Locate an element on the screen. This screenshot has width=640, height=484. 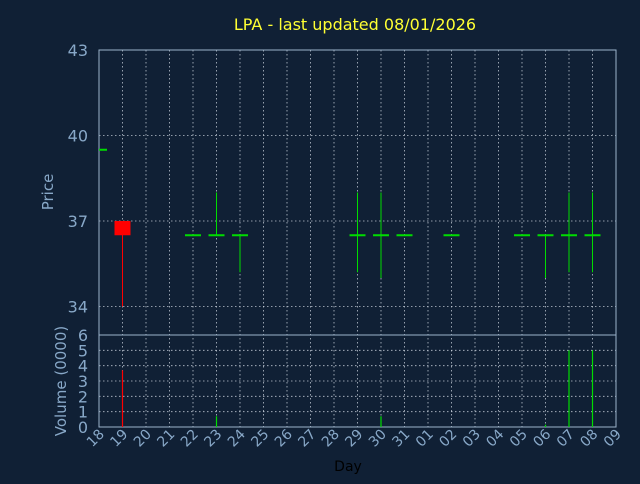
volume-tick-label: 4 is located at coordinates (83, 366).